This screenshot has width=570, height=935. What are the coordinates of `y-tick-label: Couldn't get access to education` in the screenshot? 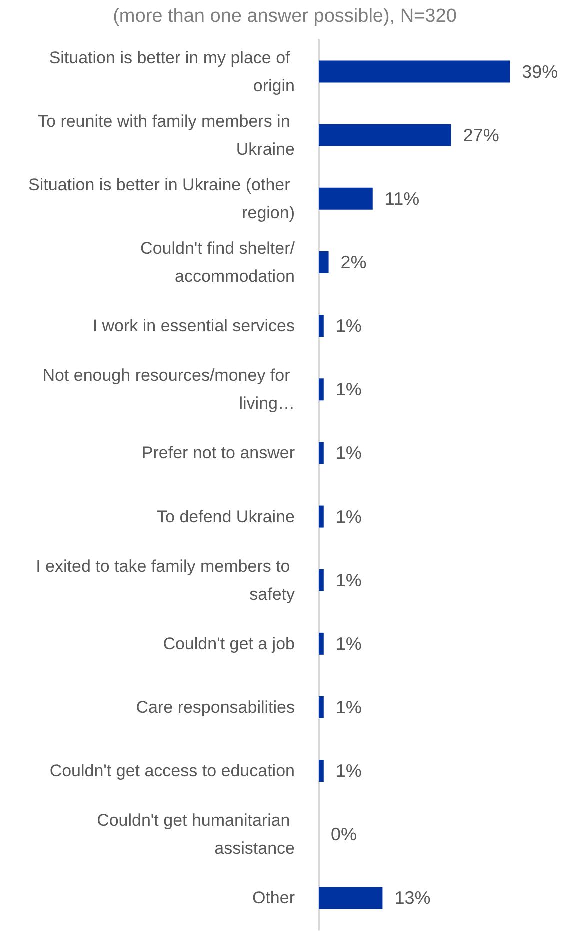 It's located at (172, 771).